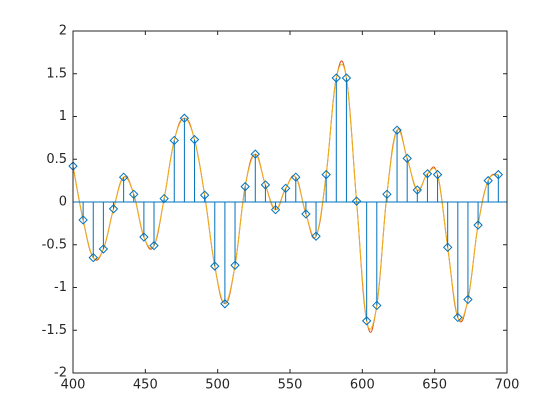  What do you see at coordinates (54, 244) in the screenshot?
I see `y-tick-label: -0.5` at bounding box center [54, 244].